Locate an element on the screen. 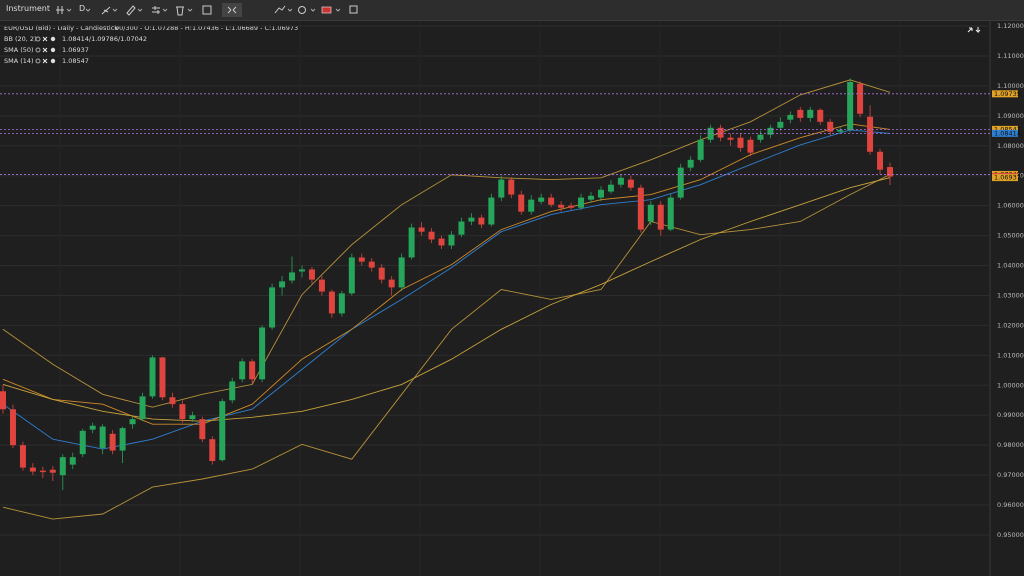 The width and height of the screenshot is (1024, 576). y-tick-label: 1.02000 is located at coordinates (1010, 325).